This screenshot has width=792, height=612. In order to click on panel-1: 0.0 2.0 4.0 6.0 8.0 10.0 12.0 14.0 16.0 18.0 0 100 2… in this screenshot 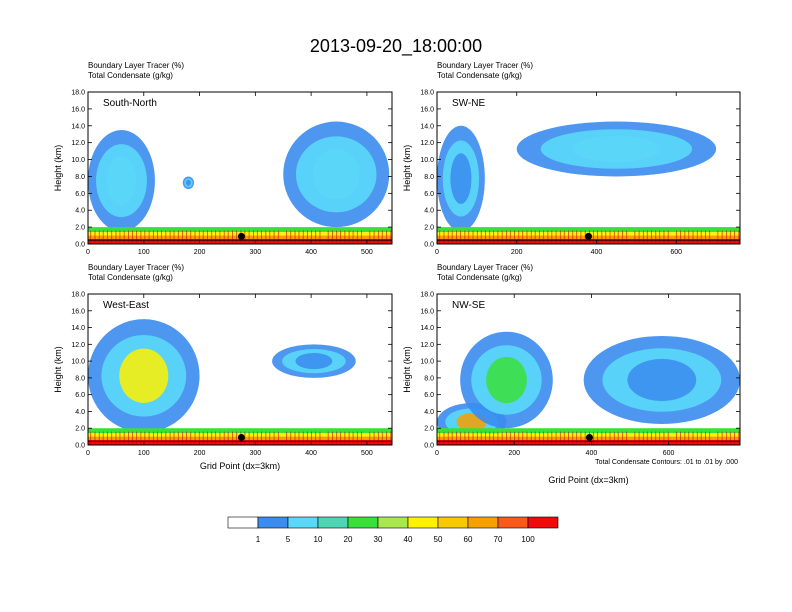, I will do `click(223, 158)`.